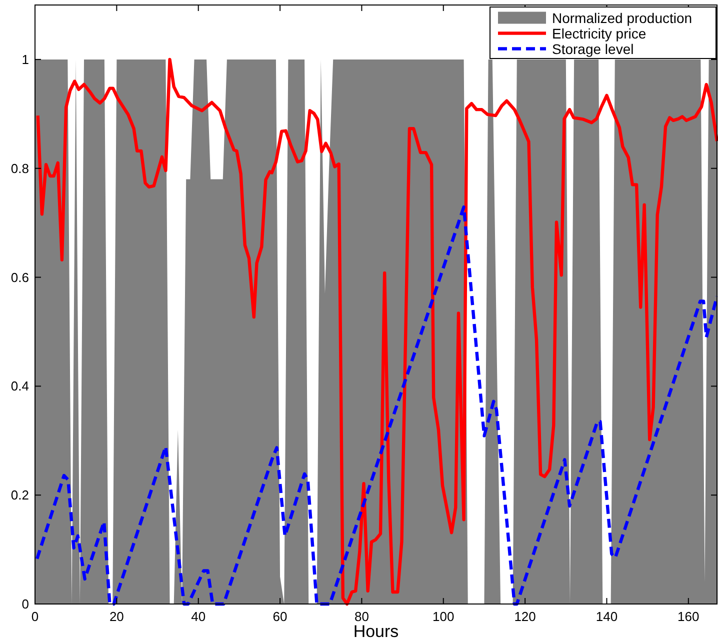 Image resolution: width=718 pixels, height=640 pixels. I want to click on x-tick-label: 120, so click(525, 616).